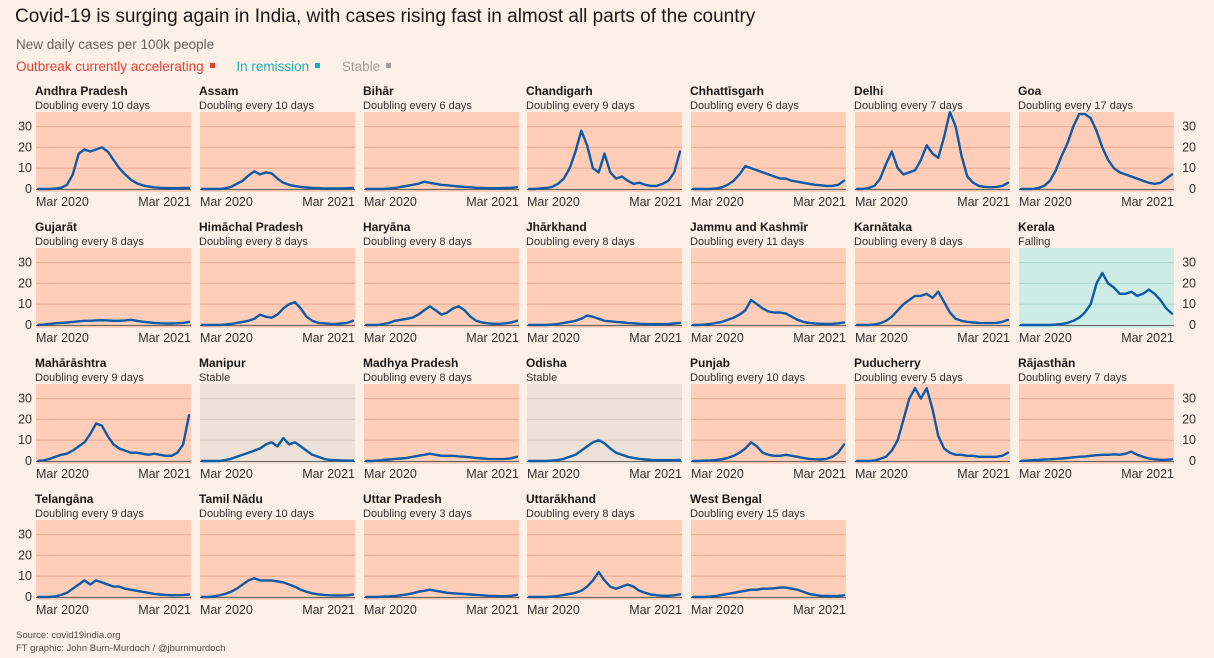  Describe the element at coordinates (1036, 227) in the screenshot. I see `panel-title-kerala: Kerala` at that location.